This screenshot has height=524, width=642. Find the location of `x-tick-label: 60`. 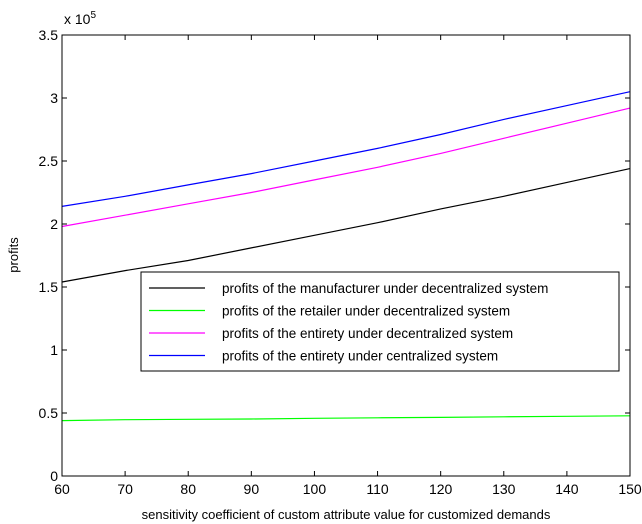

x-tick-label: 60 is located at coordinates (62, 489).